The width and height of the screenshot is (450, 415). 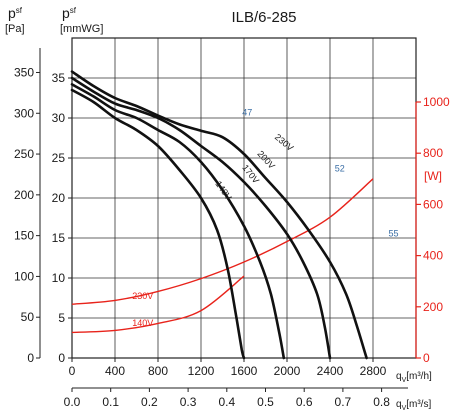 I want to click on power-curve-label: 140V, so click(x=142, y=323).